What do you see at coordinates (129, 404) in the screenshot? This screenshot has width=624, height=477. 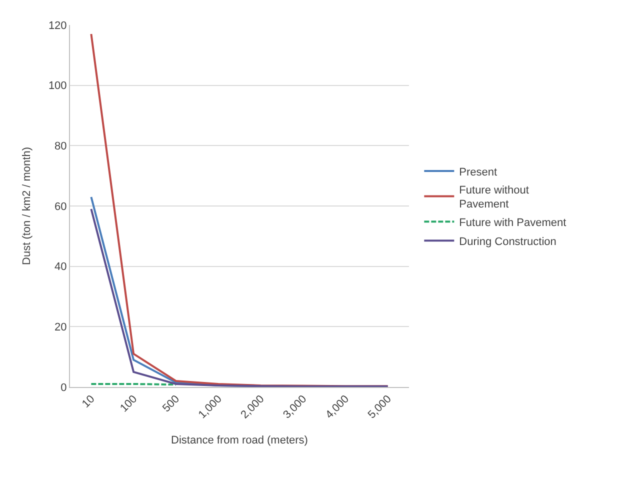 I see `x-tick-label: 100` at bounding box center [129, 404].